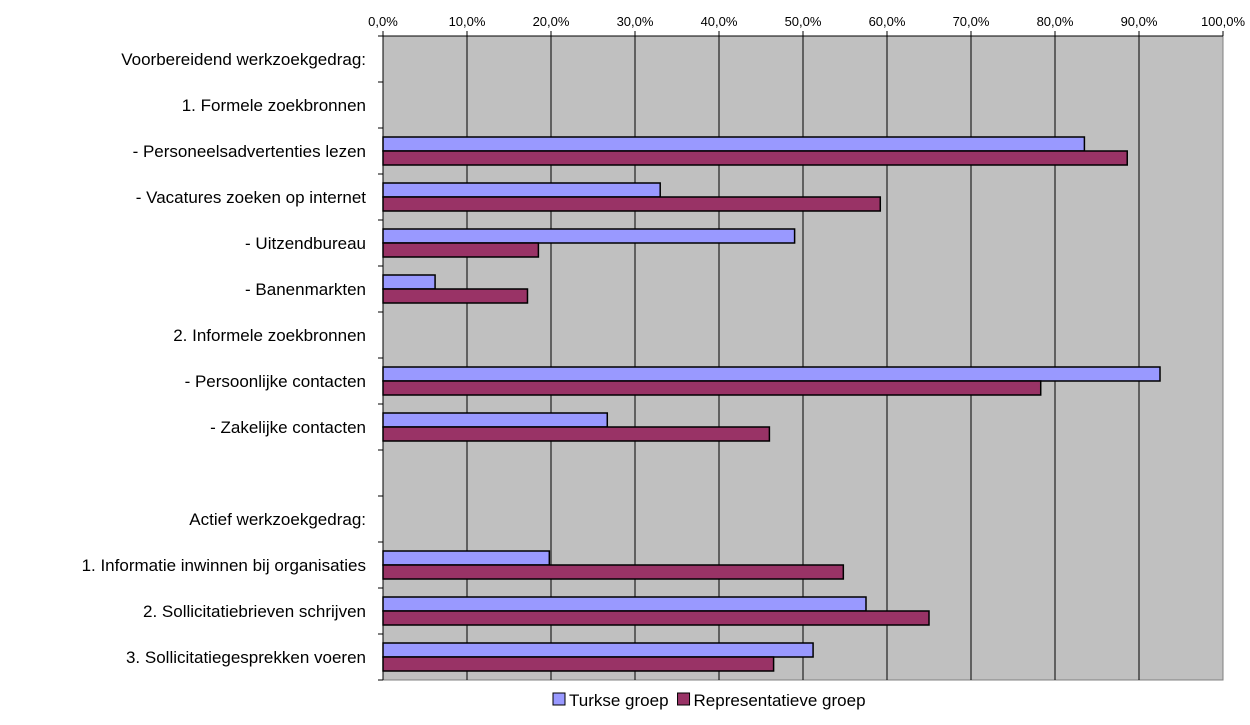  I want to click on category-label: 2. Sollicitatiebrieven schrijven, so click(254, 611).